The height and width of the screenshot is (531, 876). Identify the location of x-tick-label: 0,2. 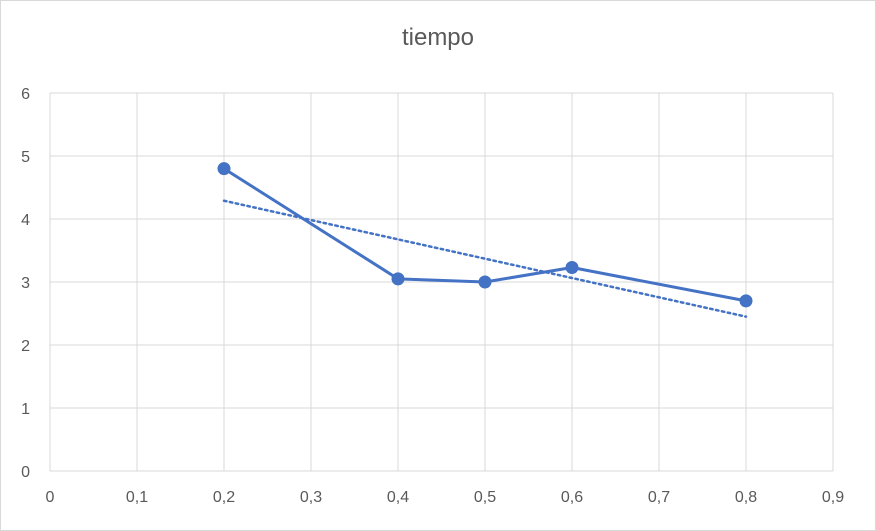
(224, 497).